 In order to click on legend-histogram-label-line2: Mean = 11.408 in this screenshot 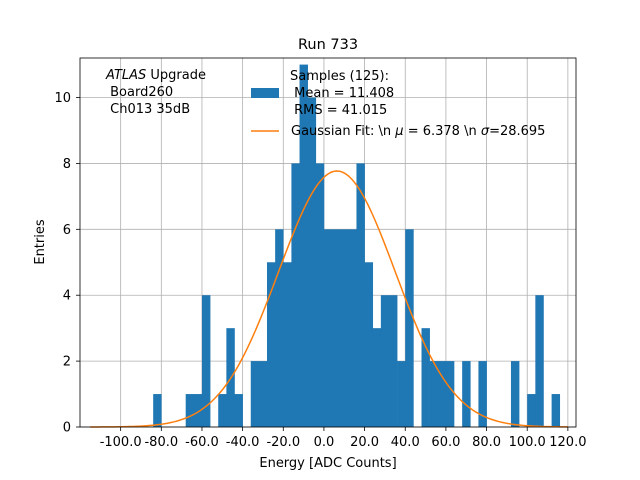, I will do `click(342, 93)`.